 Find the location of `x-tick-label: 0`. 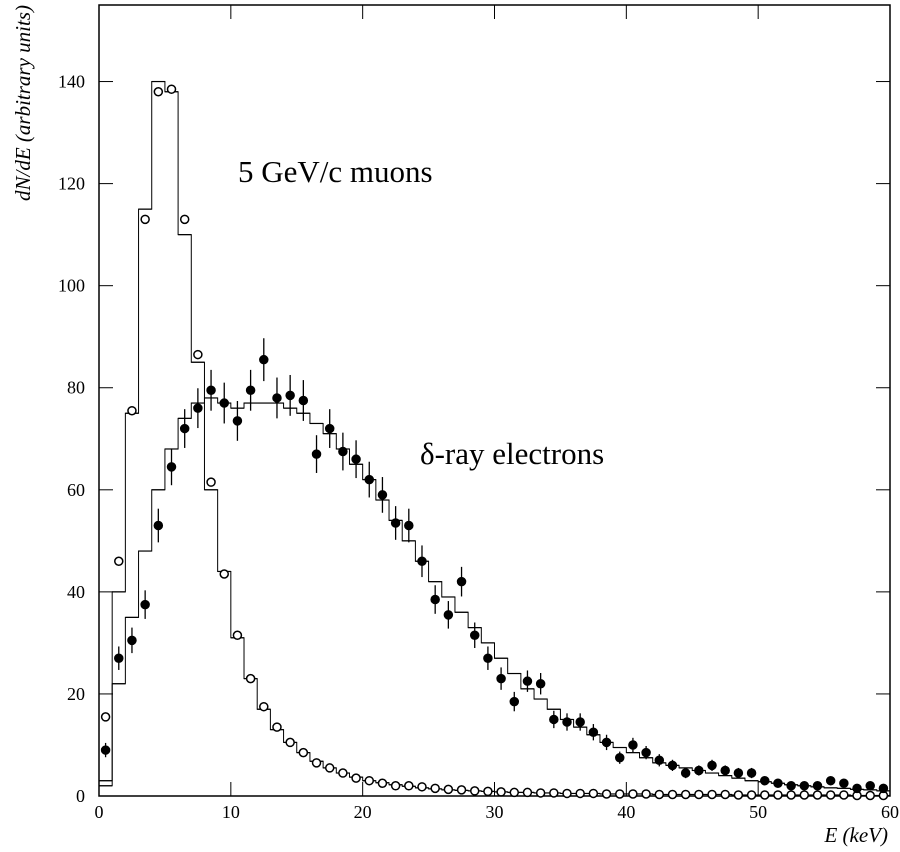

x-tick-label: 0 is located at coordinates (99, 812).